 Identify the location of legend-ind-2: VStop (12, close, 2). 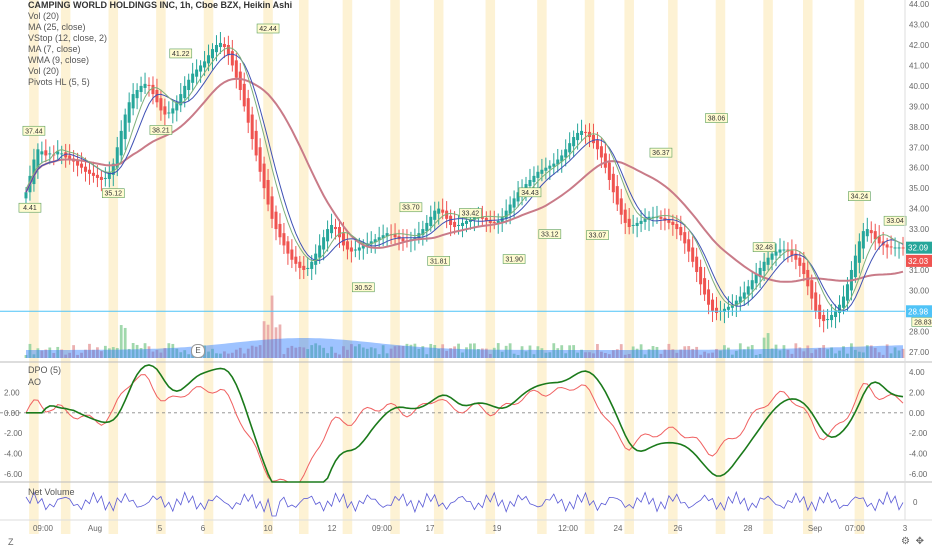
(68, 38).